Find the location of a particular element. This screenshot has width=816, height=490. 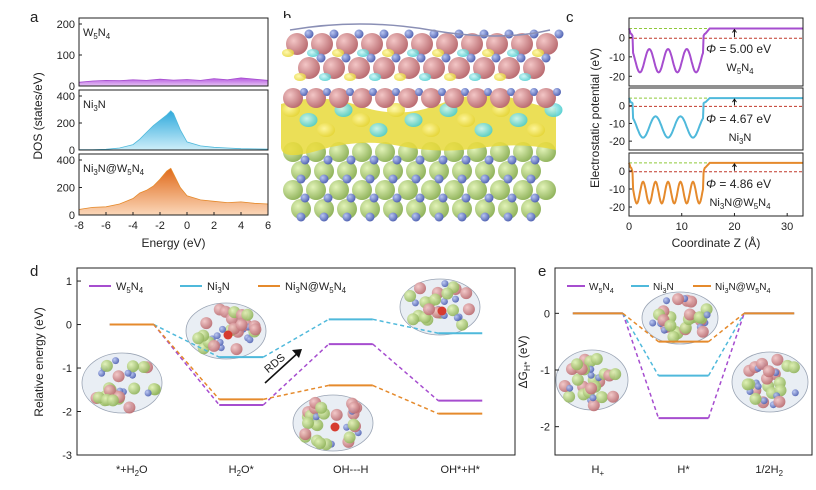

potential-subplot-W5N4: 0 -10 -20 Φ = 5.00 eV W5N4 is located at coordinates (706, 52).